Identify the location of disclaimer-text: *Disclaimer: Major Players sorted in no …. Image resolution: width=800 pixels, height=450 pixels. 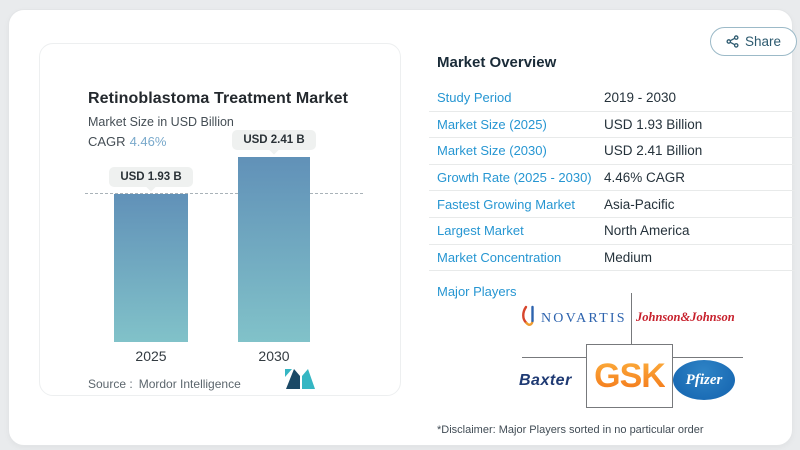
(570, 430).